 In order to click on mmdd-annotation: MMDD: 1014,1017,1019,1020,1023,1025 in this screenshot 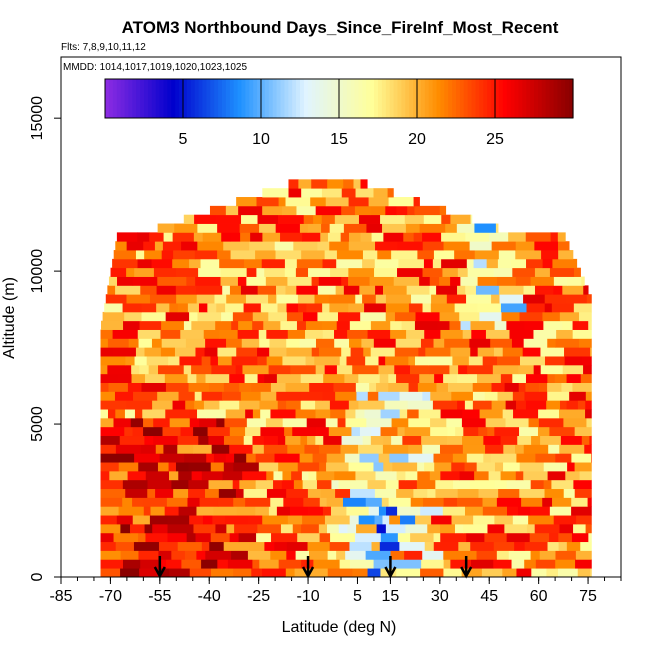, I will do `click(155, 67)`.